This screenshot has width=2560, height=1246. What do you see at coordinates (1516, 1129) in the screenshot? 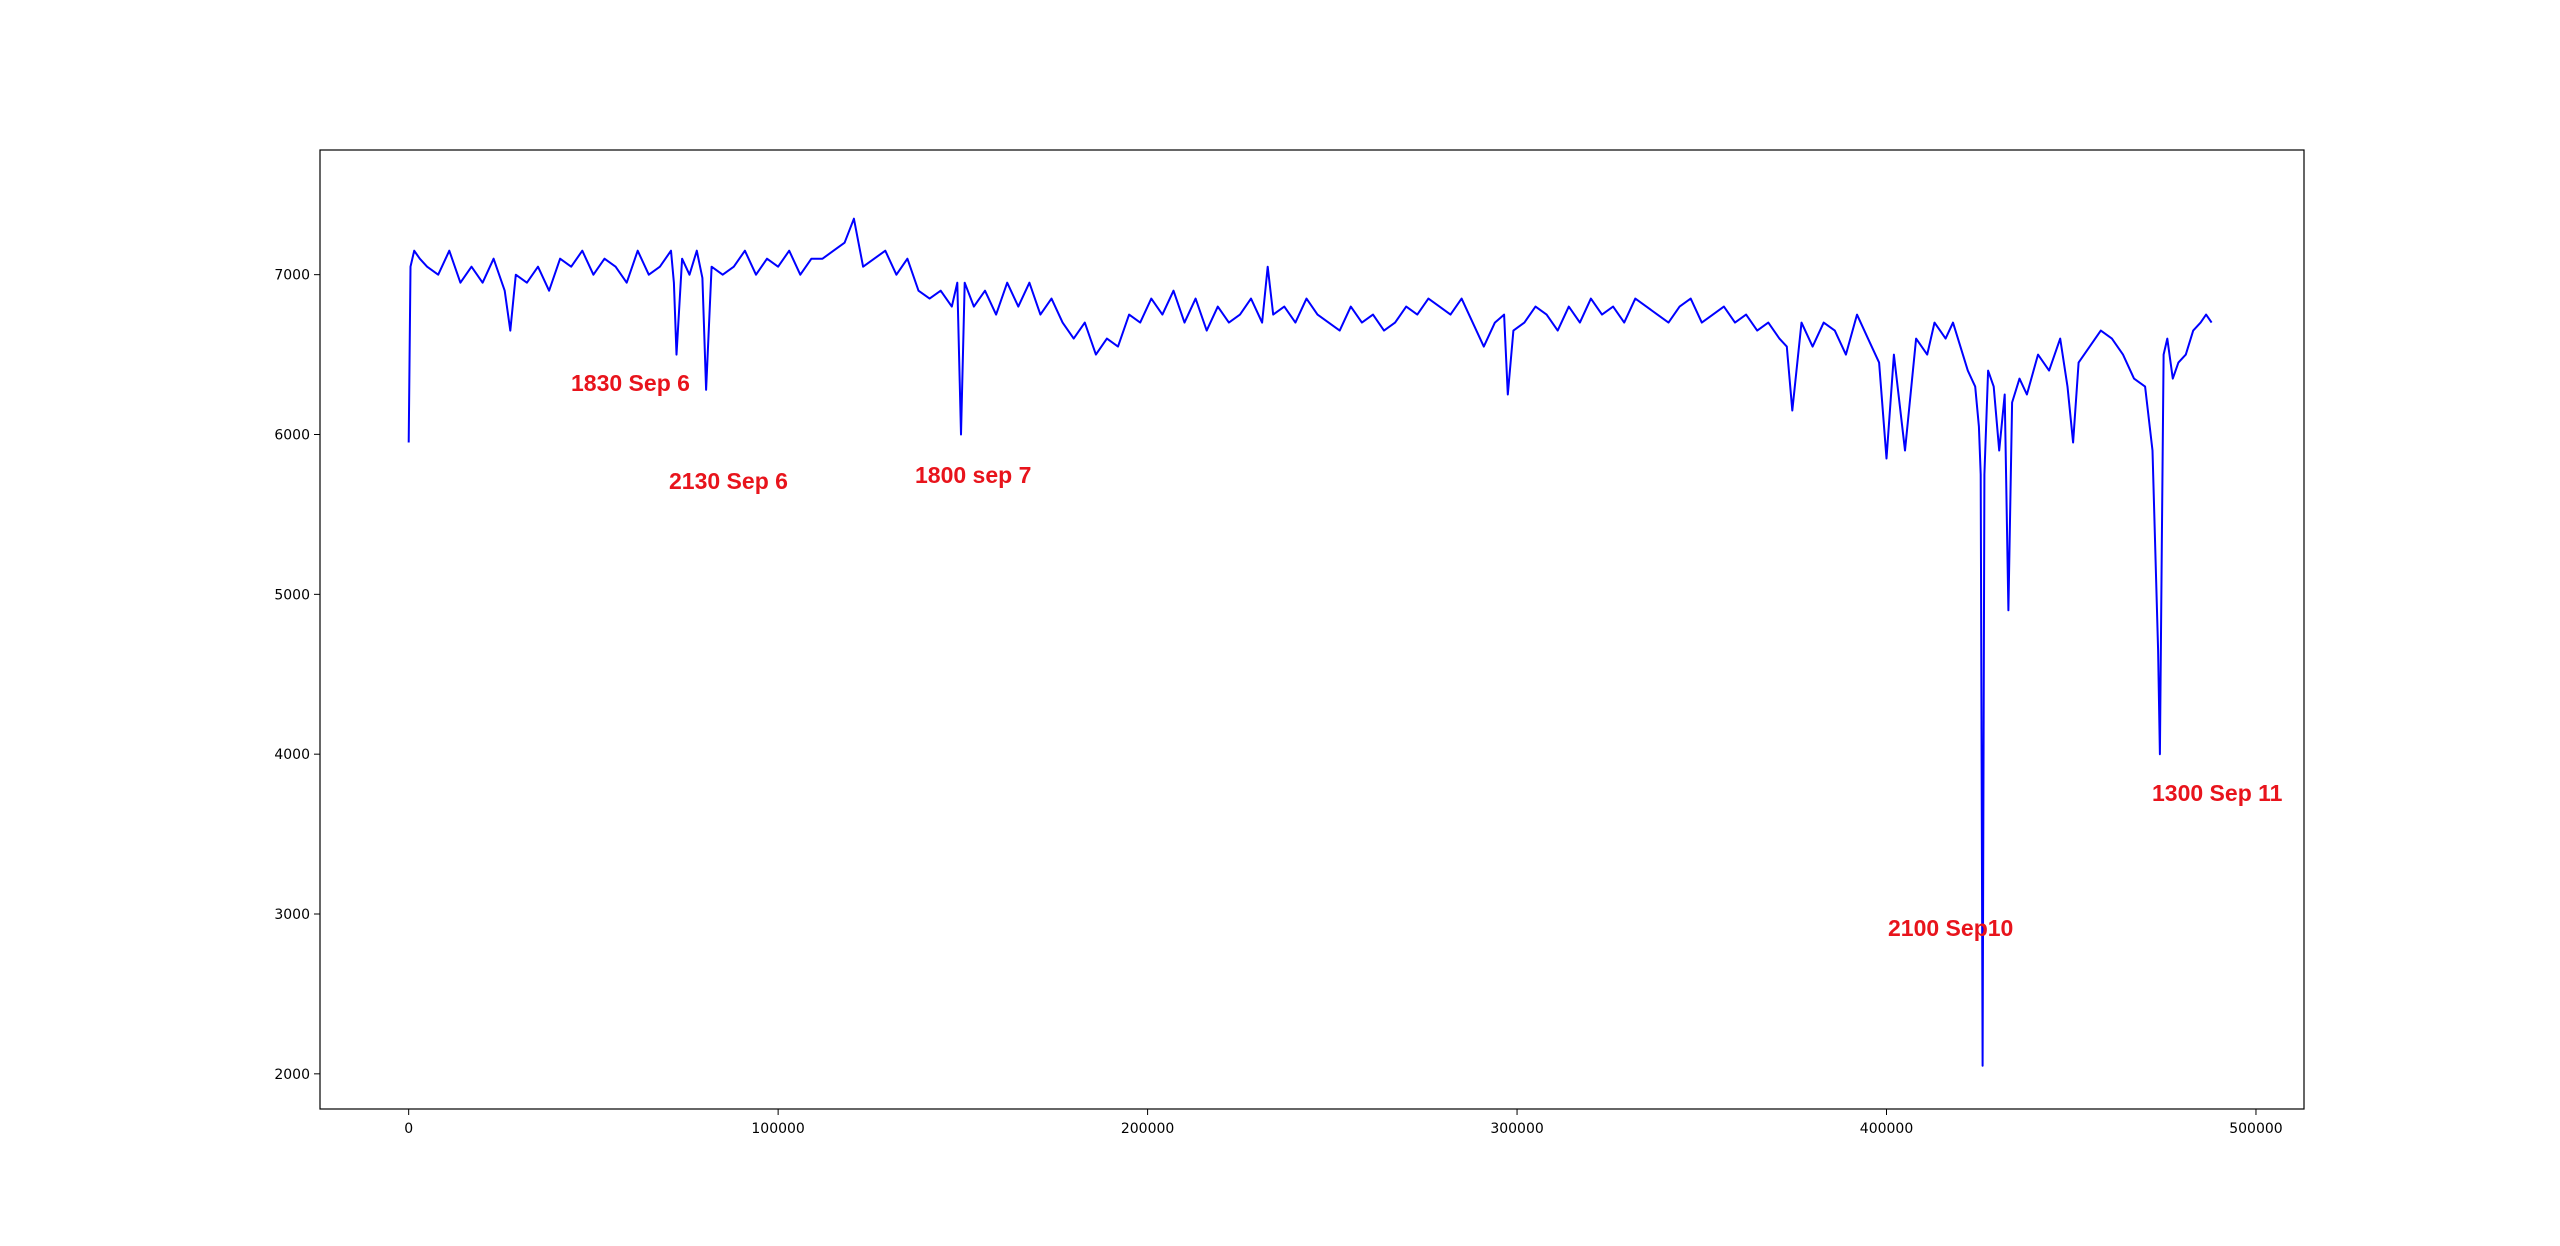
I see `x-tick-label: 300000` at bounding box center [1516, 1129].